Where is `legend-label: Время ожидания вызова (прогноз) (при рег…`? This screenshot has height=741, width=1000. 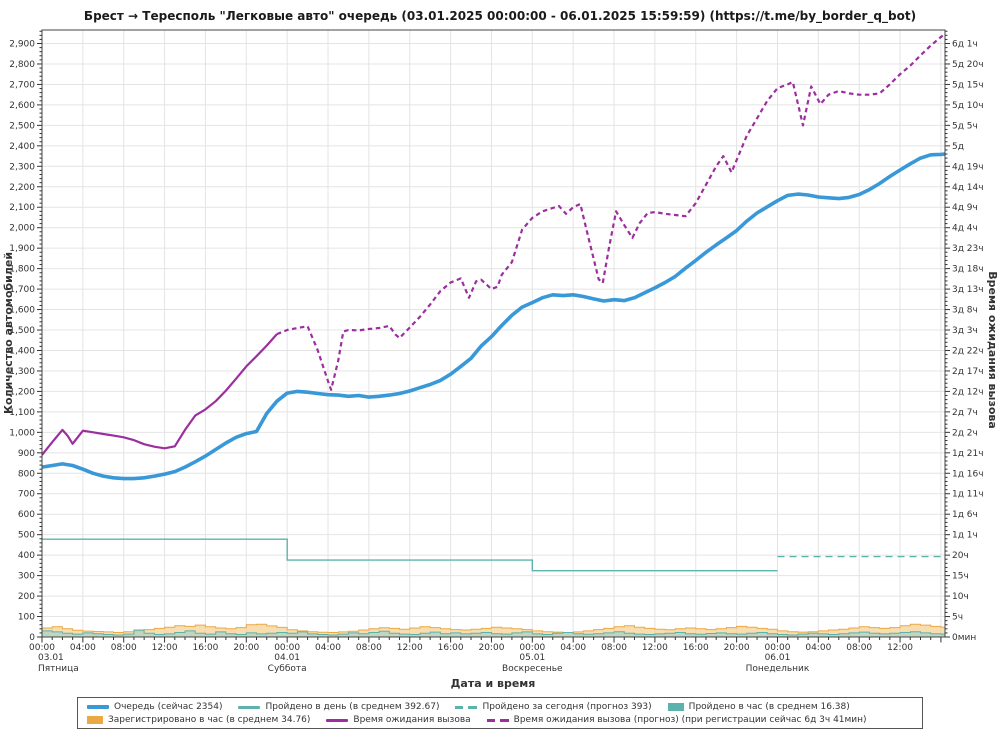 legend-label: Время ожидания вызова (прогноз) (при рег… is located at coordinates (690, 720).